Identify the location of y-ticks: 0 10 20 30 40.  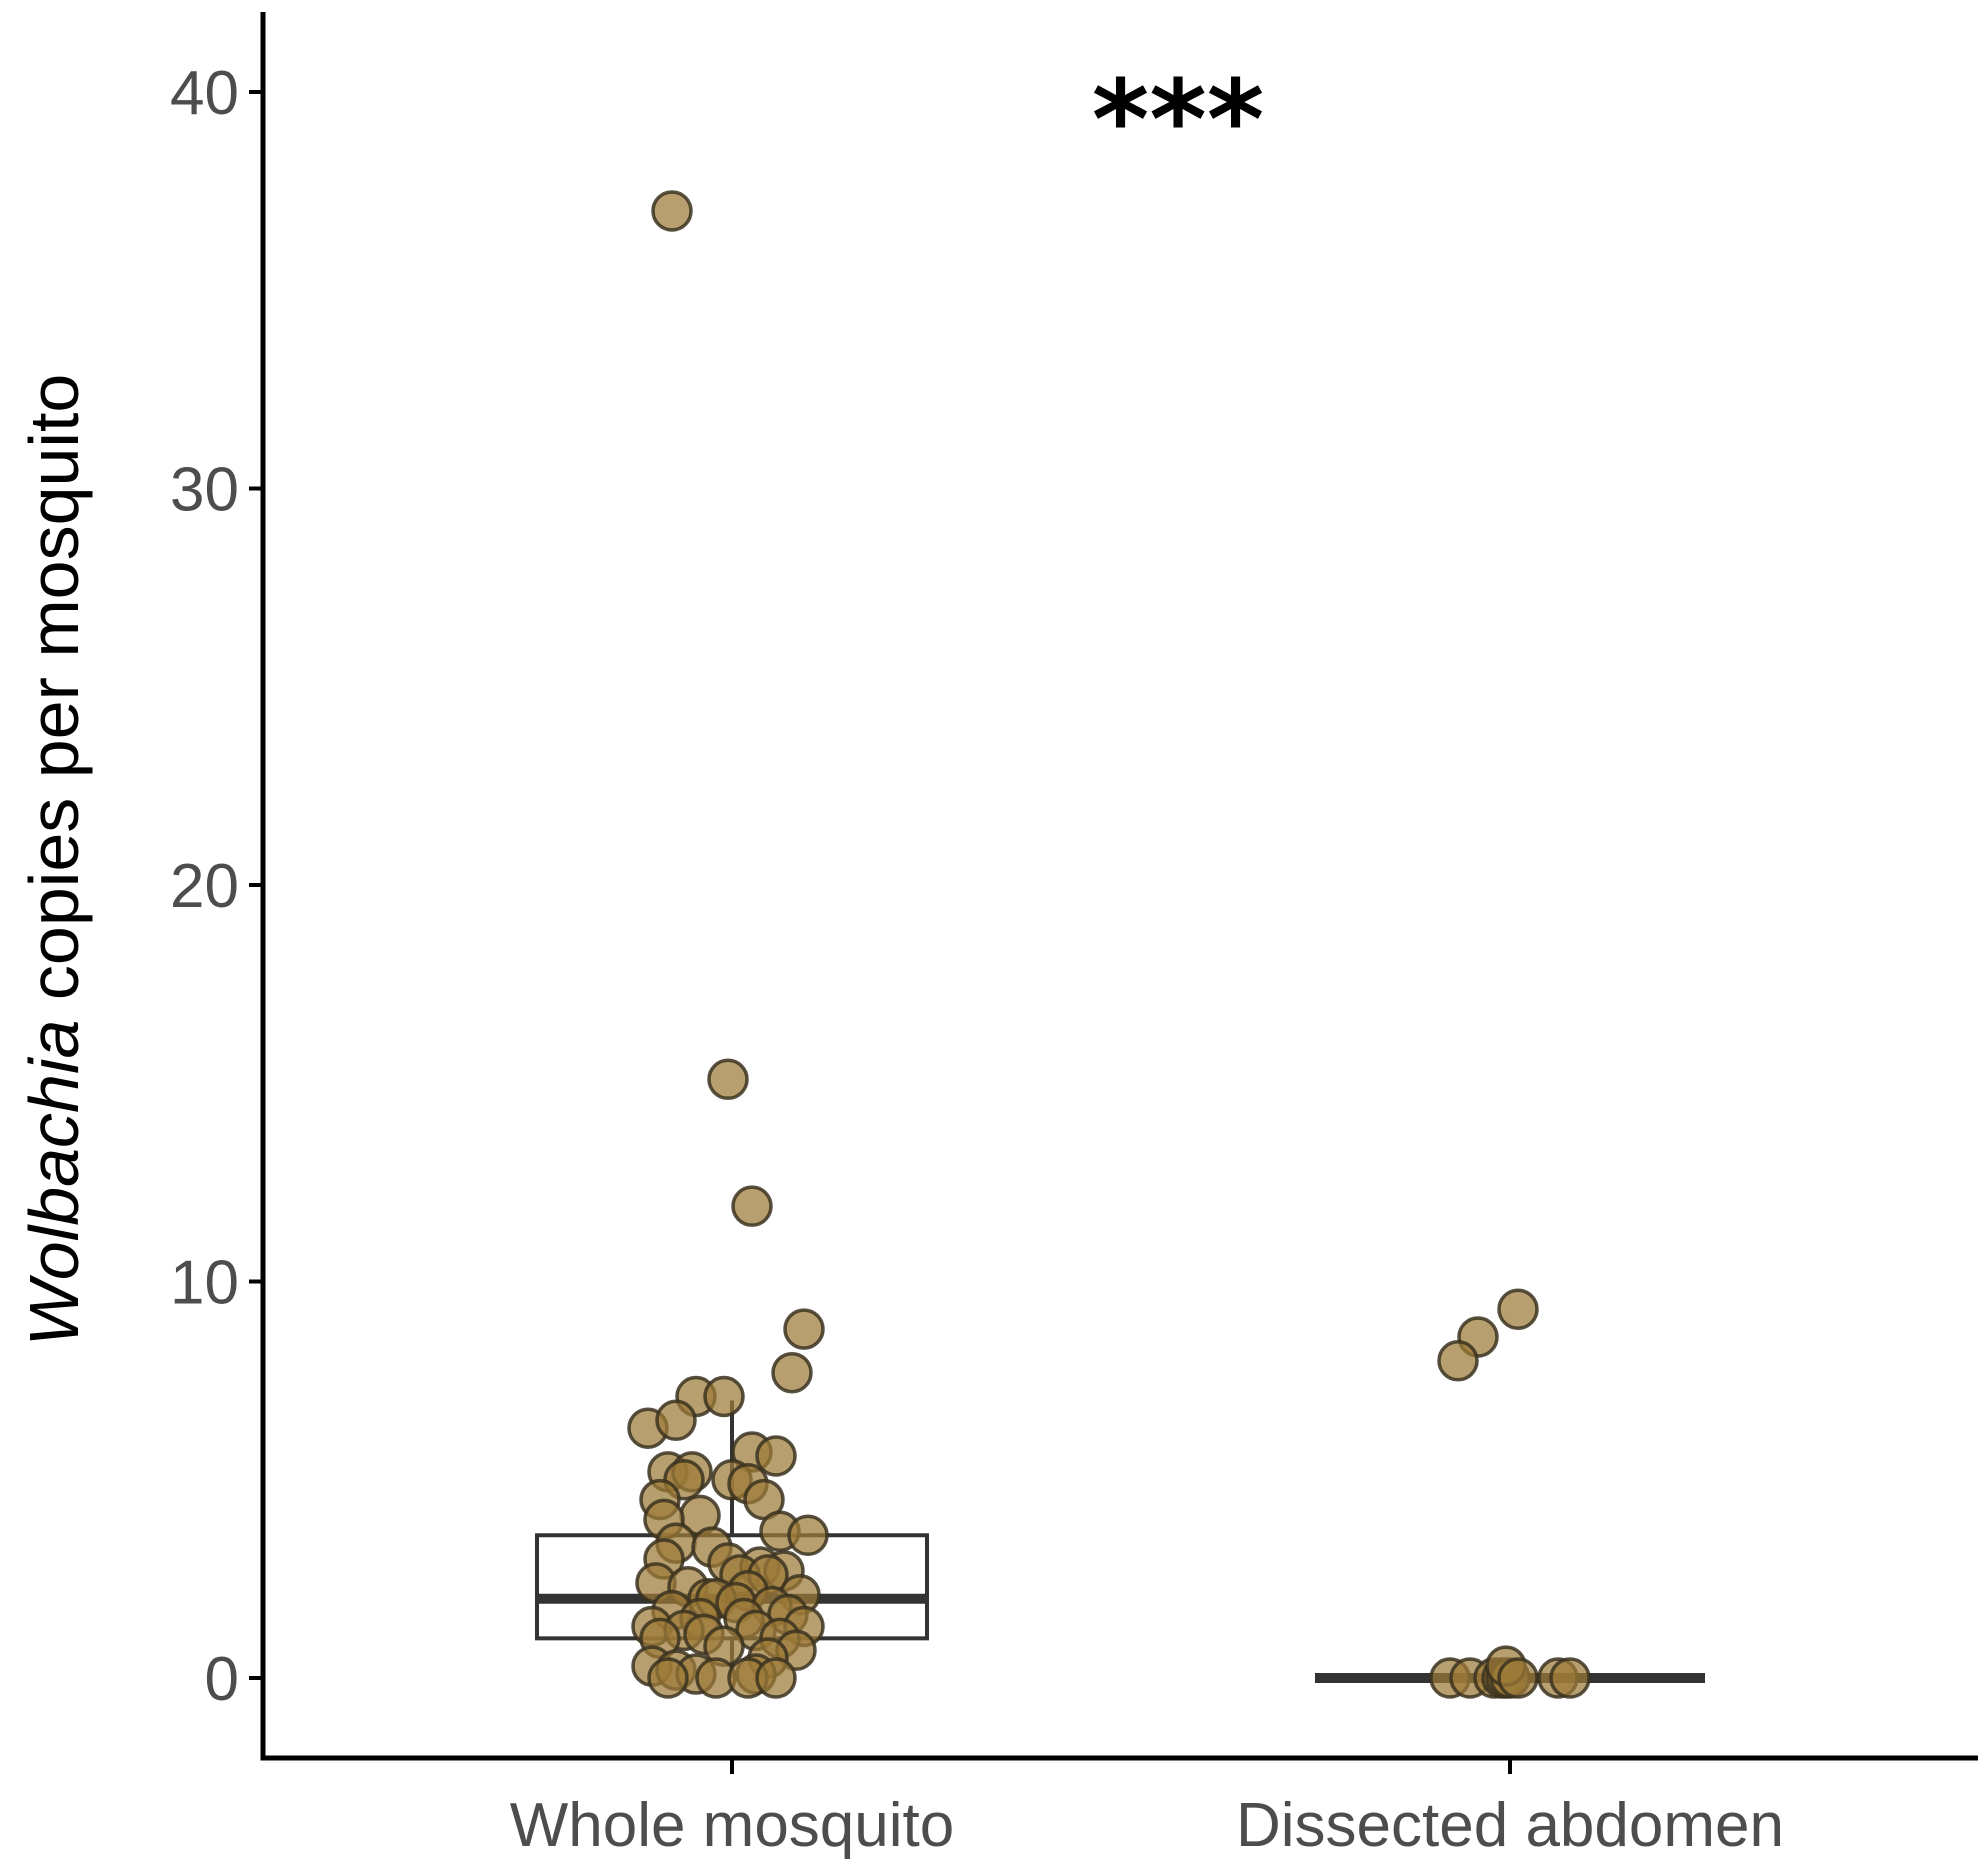
(216, 886).